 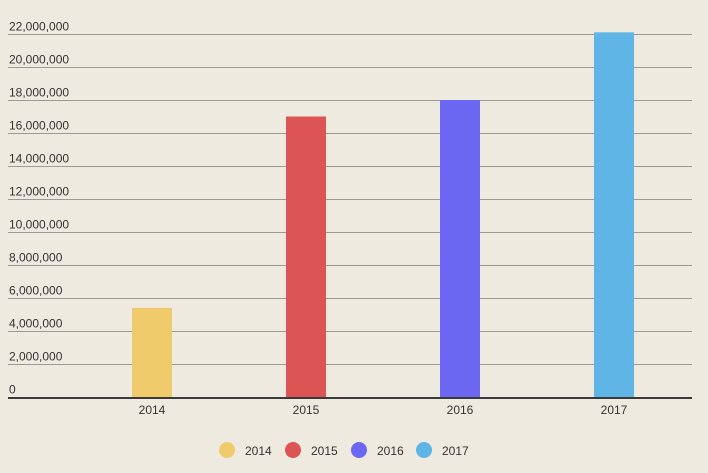 I want to click on y-tick-label: 8,000,000, so click(x=36, y=258).